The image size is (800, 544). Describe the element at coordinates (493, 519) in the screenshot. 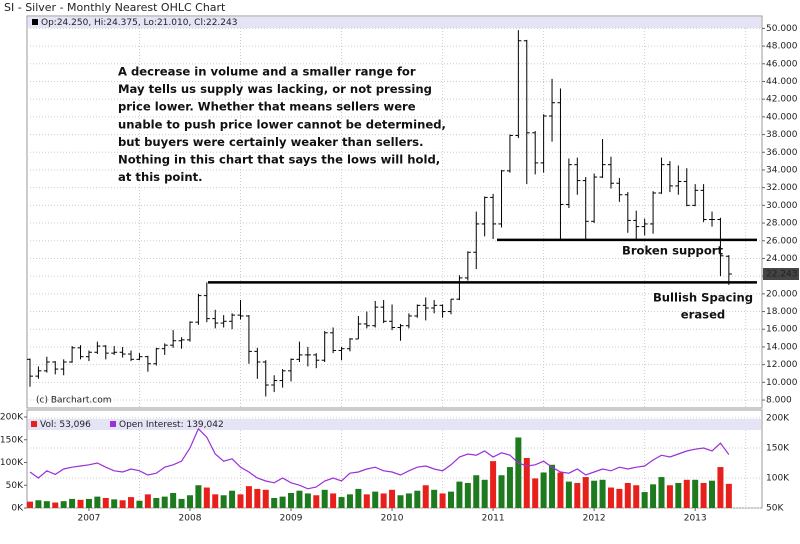

I see `x-tick-label: 2011` at that location.